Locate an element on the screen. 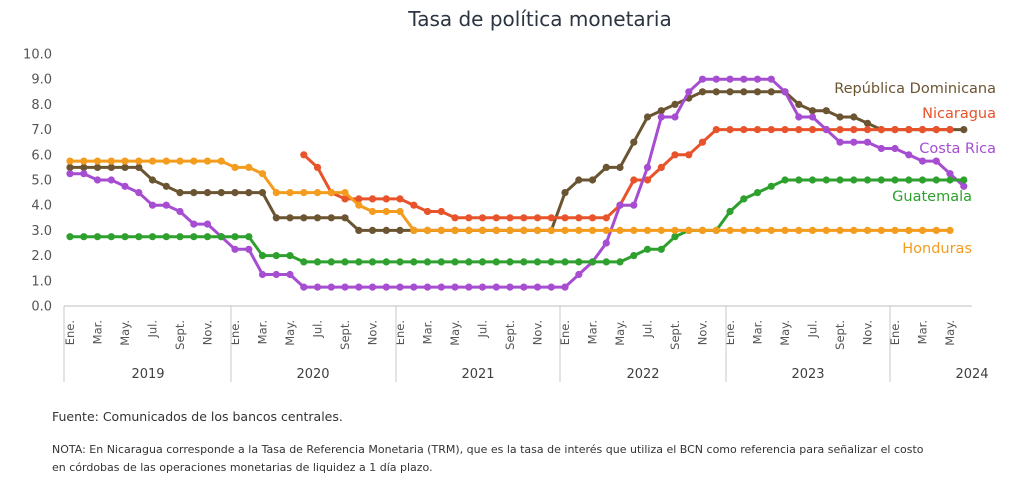 The image size is (1024, 488). year-label: 2020 is located at coordinates (312, 374).